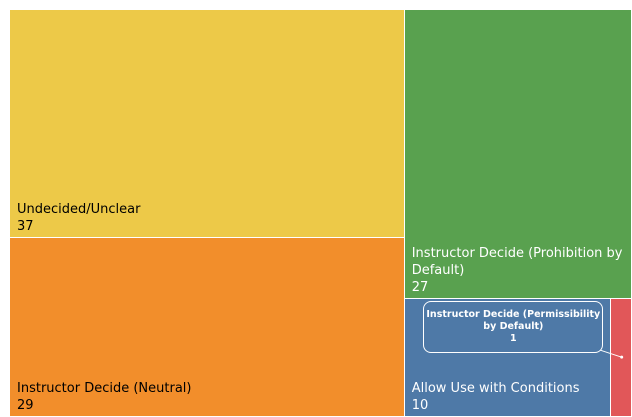 Image resolution: width=632 pixels, height=417 pixels. I want to click on cell-value: 10, so click(420, 405).